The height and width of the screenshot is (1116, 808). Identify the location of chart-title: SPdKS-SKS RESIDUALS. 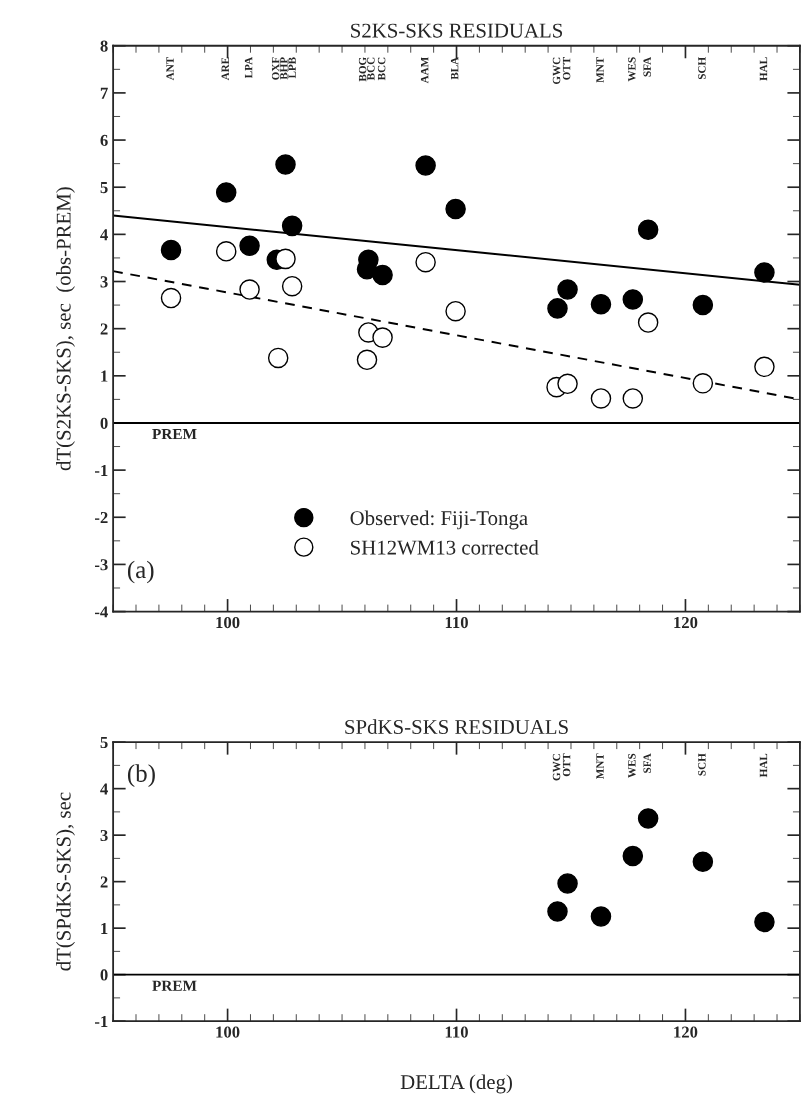
(456, 727).